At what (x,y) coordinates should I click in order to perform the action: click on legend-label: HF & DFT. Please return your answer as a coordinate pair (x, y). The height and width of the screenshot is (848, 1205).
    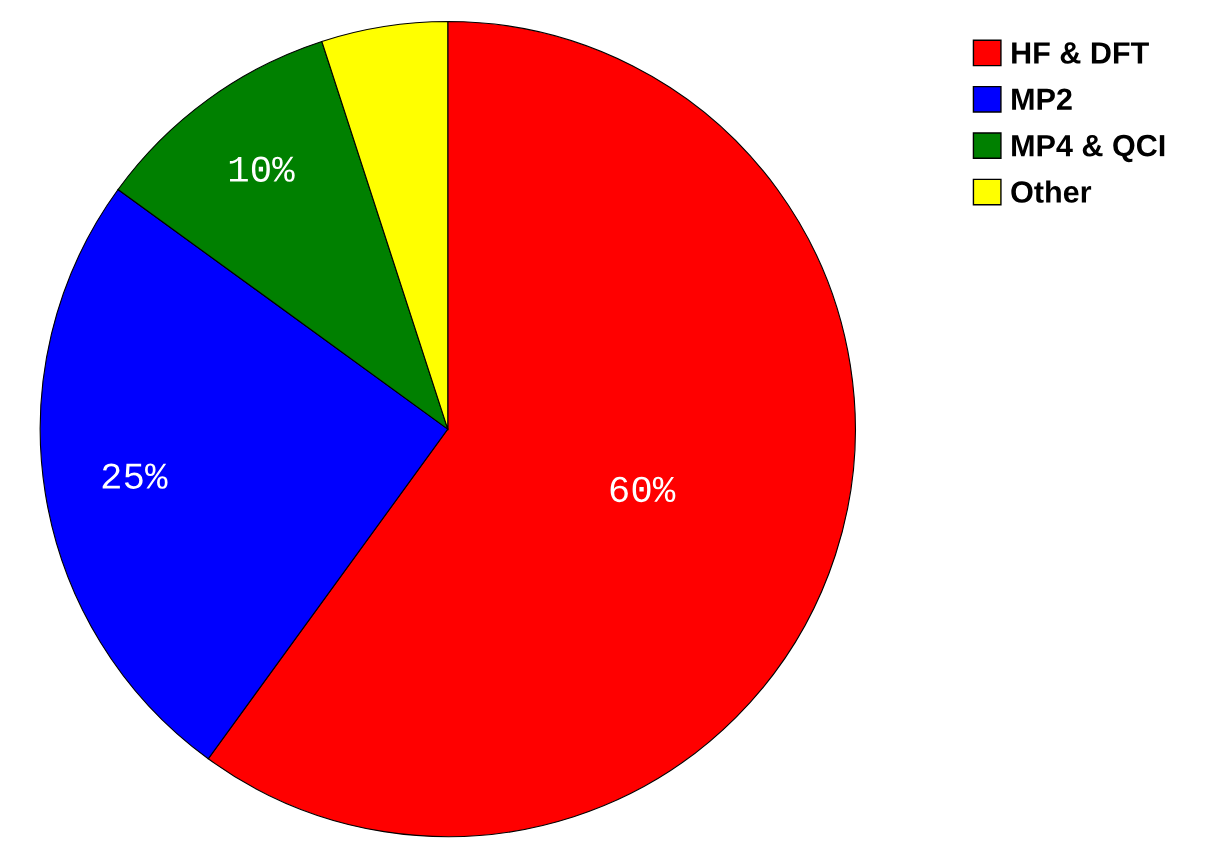
    Looking at the image, I should click on (1080, 53).